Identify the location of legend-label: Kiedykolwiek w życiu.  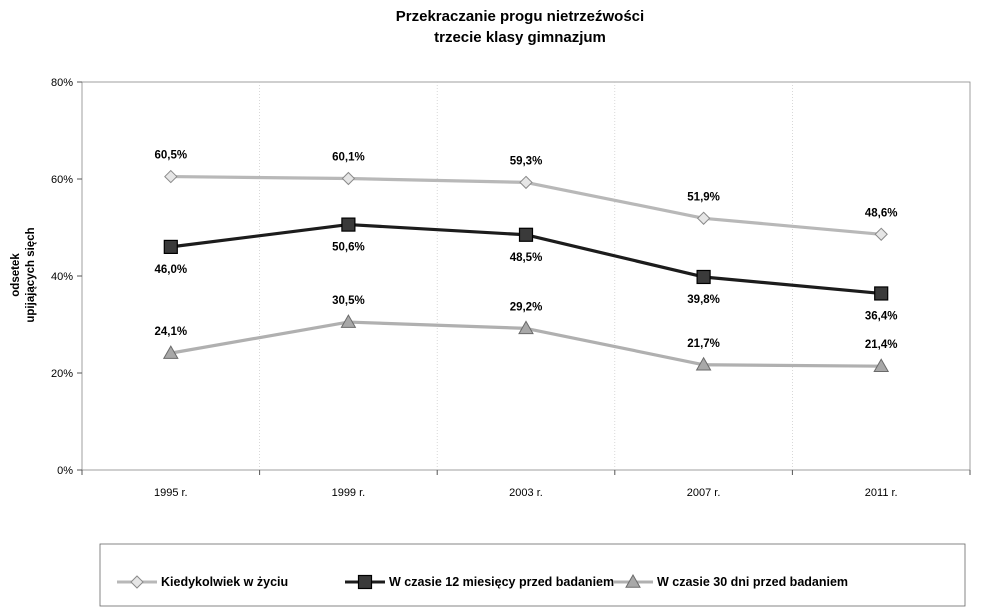
(224, 582).